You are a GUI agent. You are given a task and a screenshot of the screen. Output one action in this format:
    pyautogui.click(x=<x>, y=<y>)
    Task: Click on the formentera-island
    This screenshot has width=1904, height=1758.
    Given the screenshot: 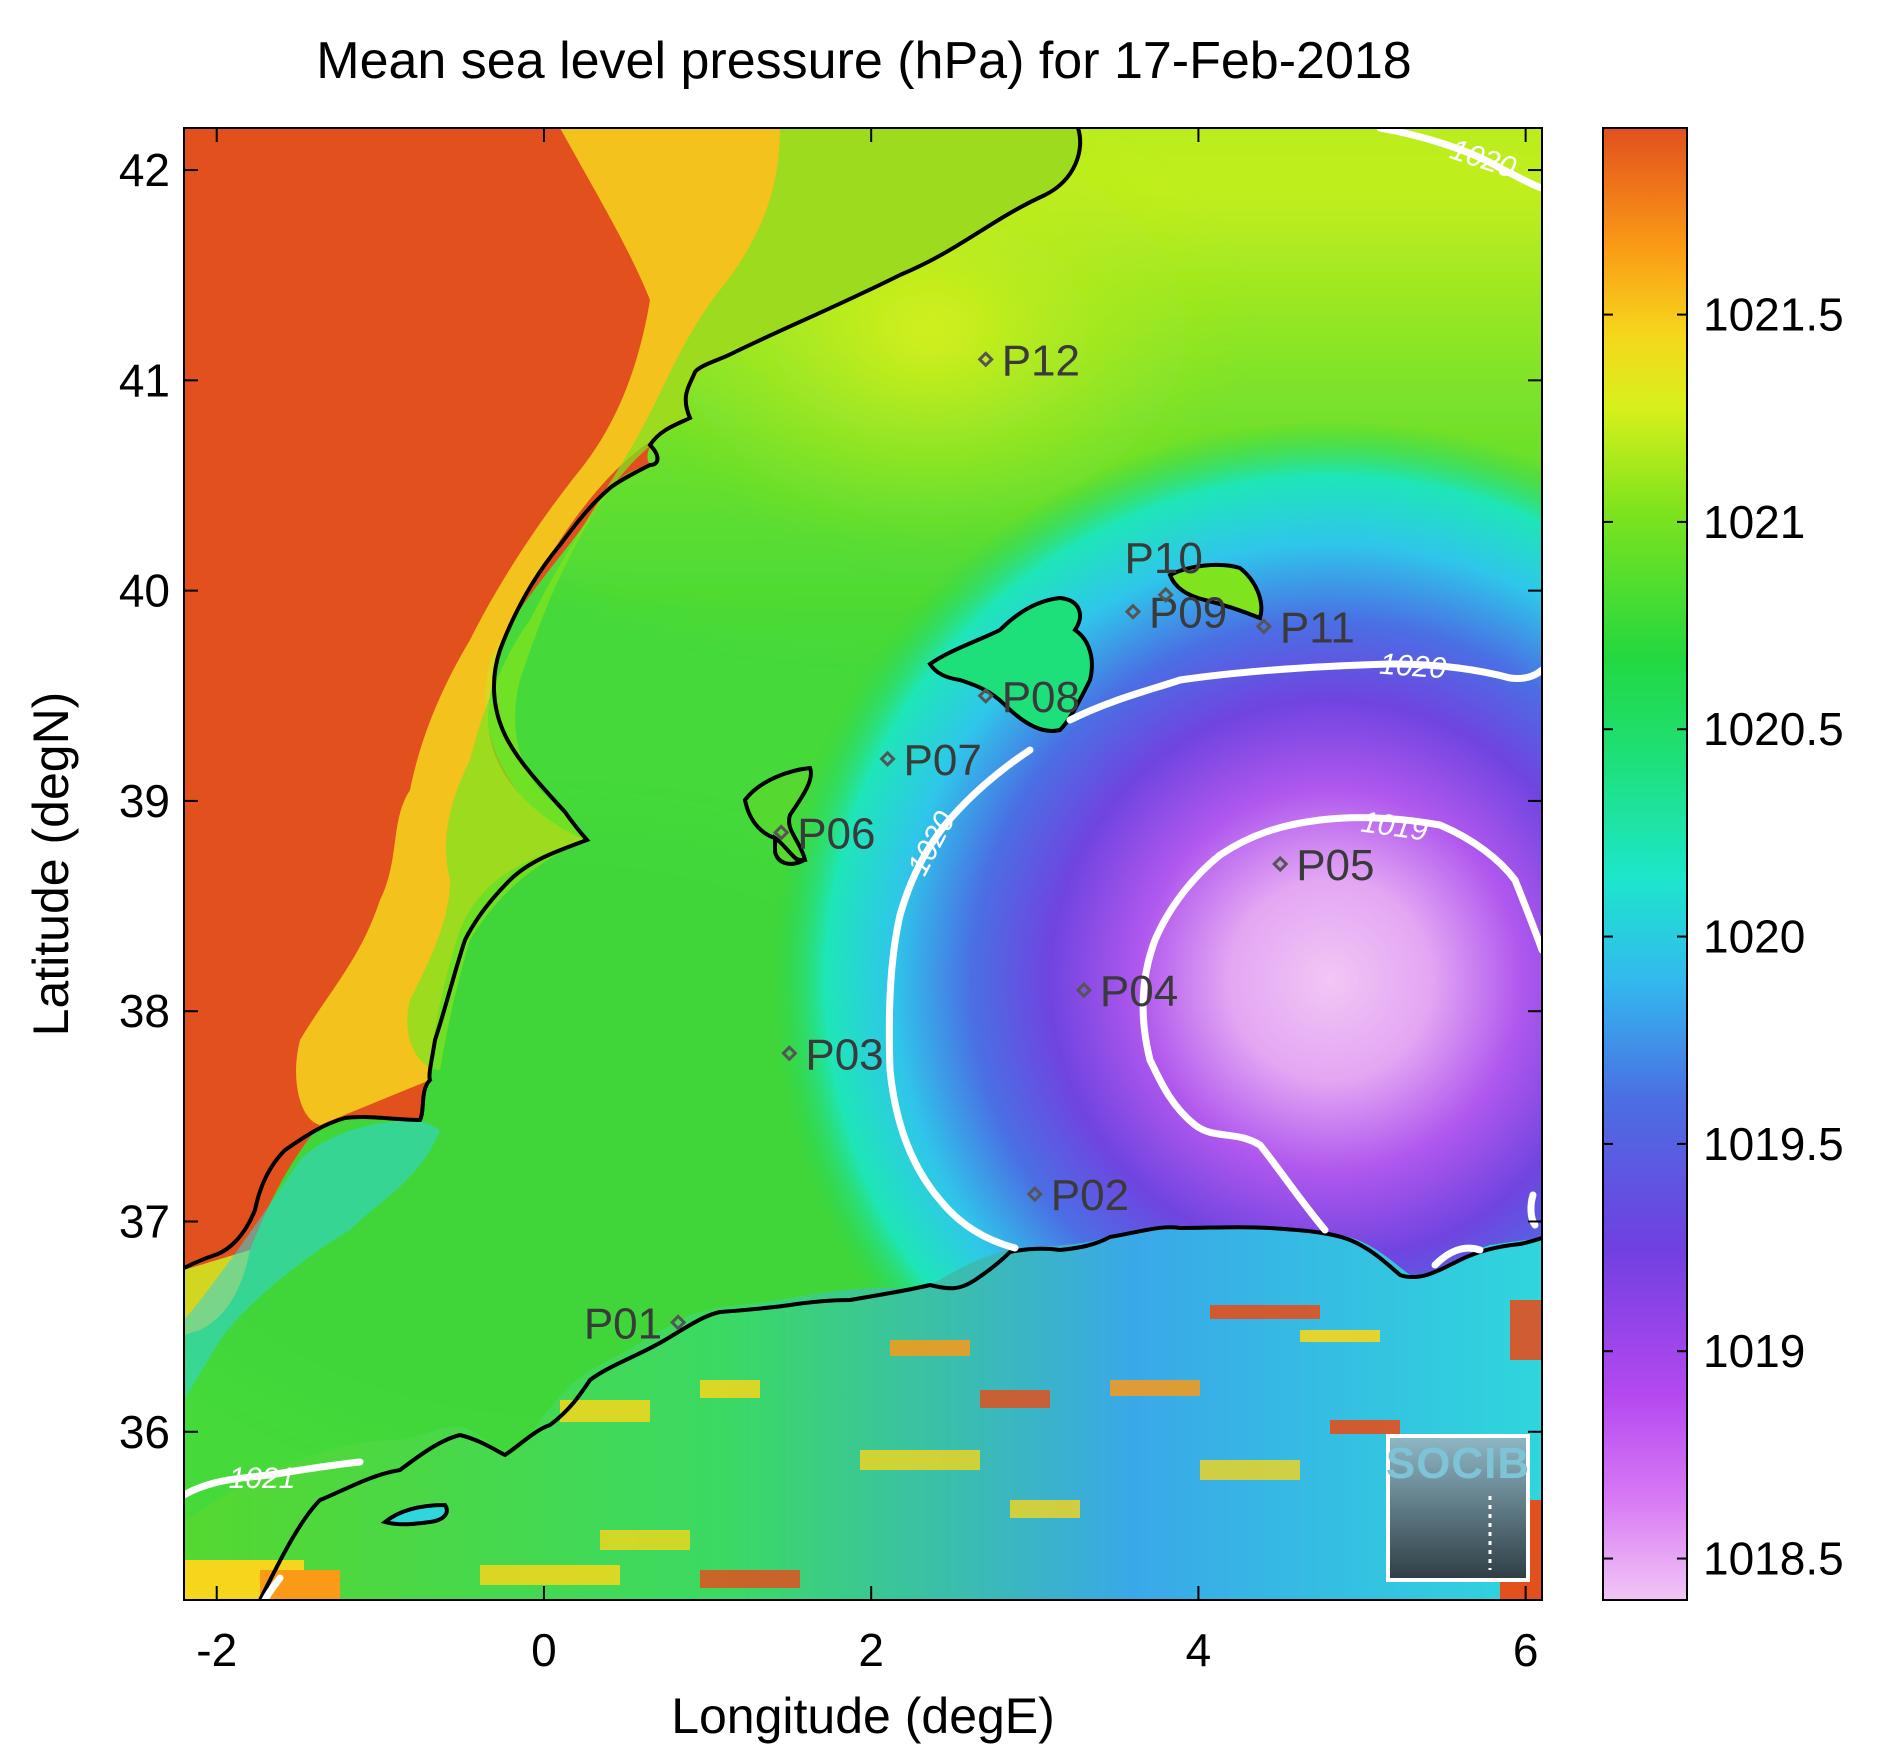 What is the action you would take?
    pyautogui.click(x=789, y=850)
    